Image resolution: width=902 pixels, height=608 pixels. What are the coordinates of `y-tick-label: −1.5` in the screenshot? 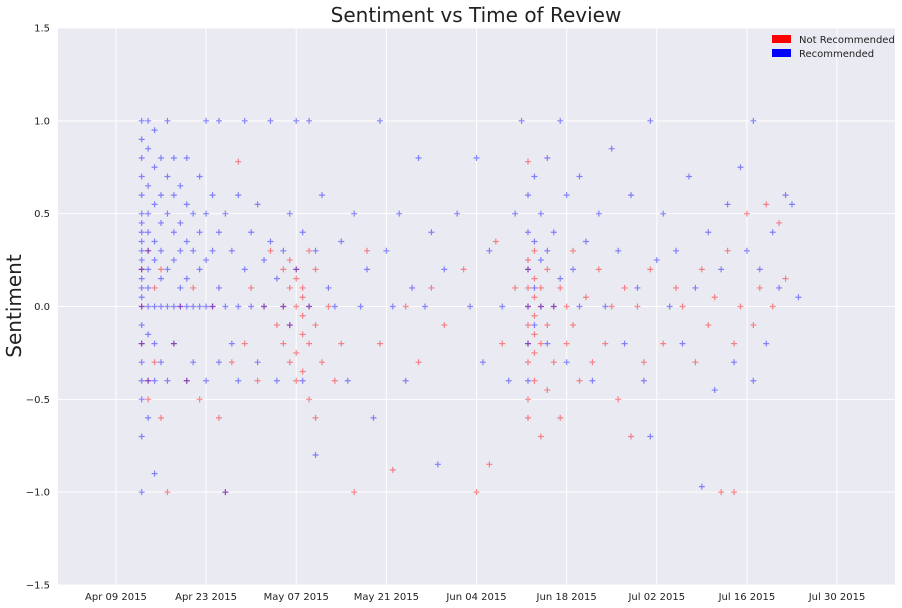 It's located at (38, 586).